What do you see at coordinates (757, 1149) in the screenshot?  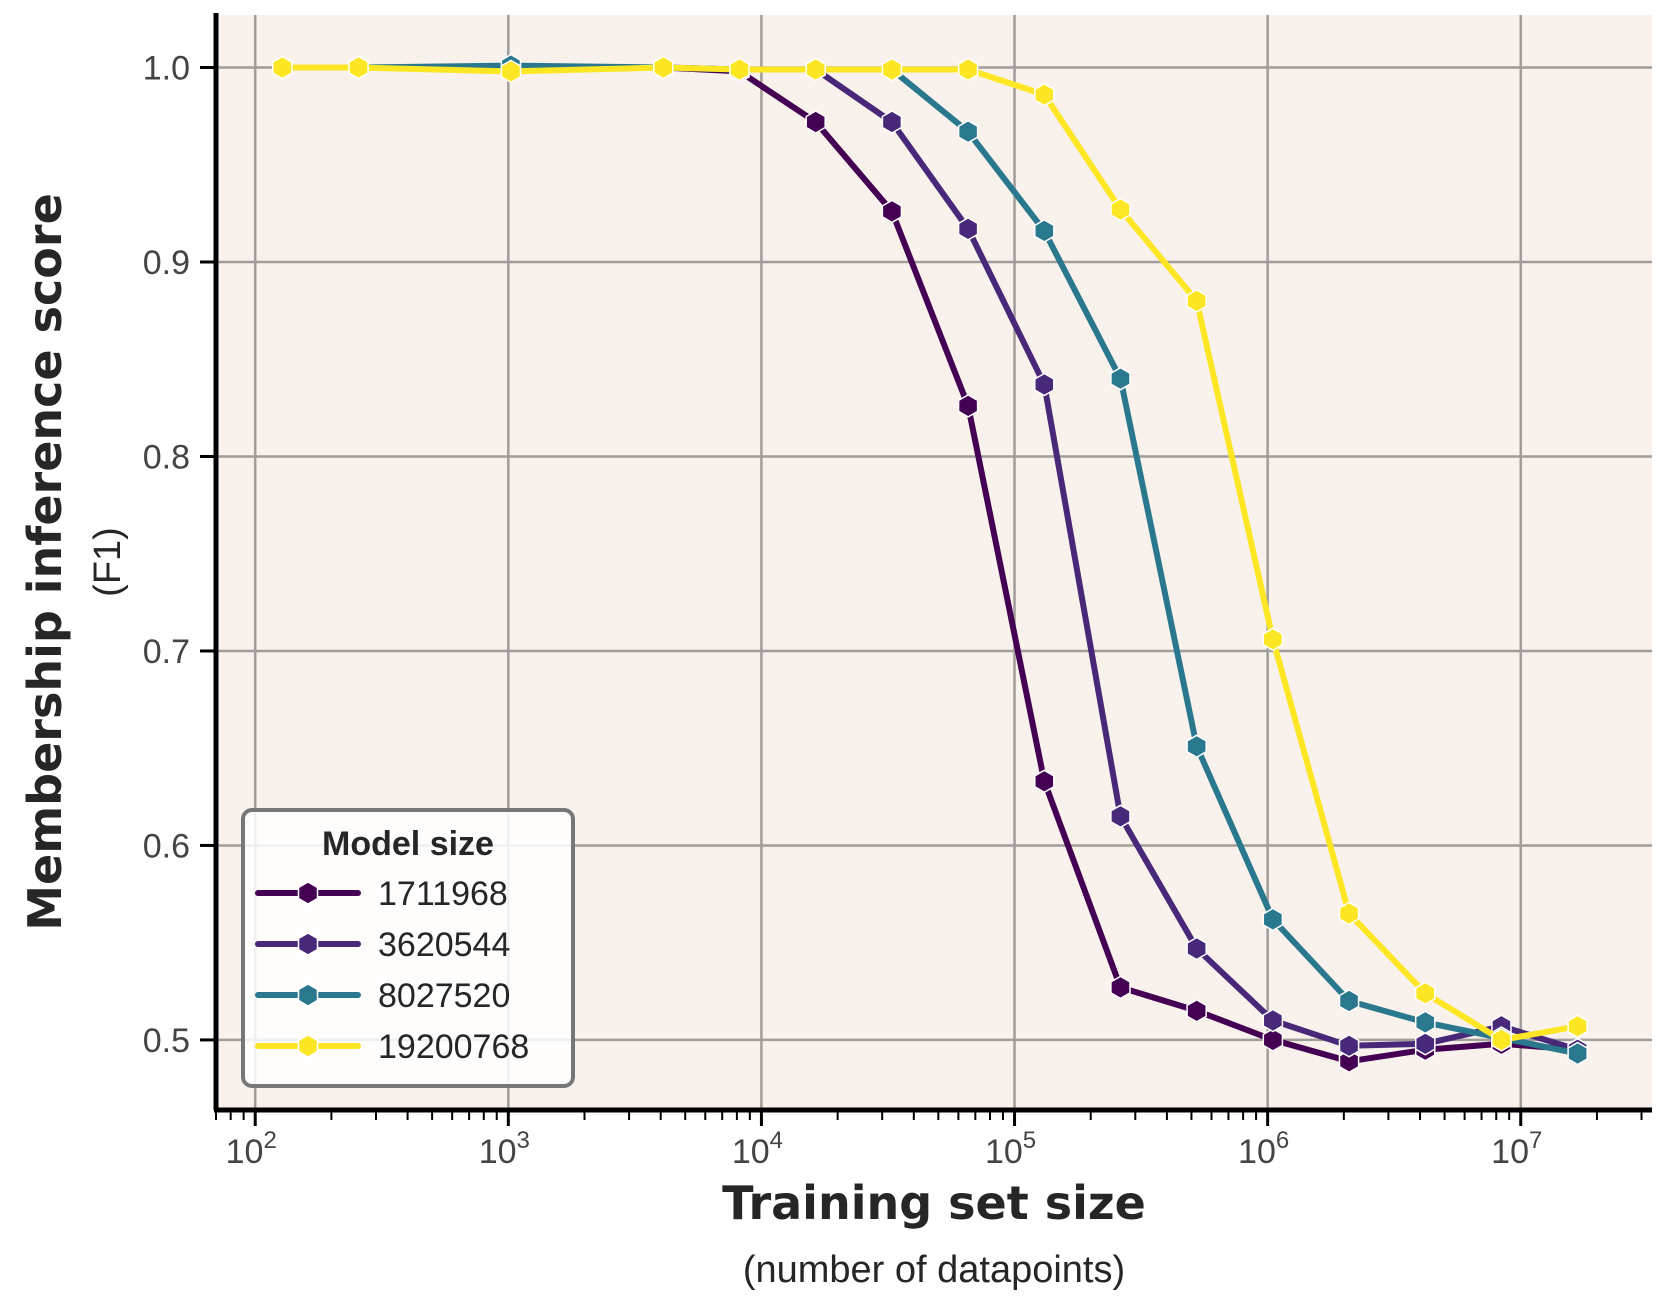 I see `x-tick-label: 10⁴` at bounding box center [757, 1149].